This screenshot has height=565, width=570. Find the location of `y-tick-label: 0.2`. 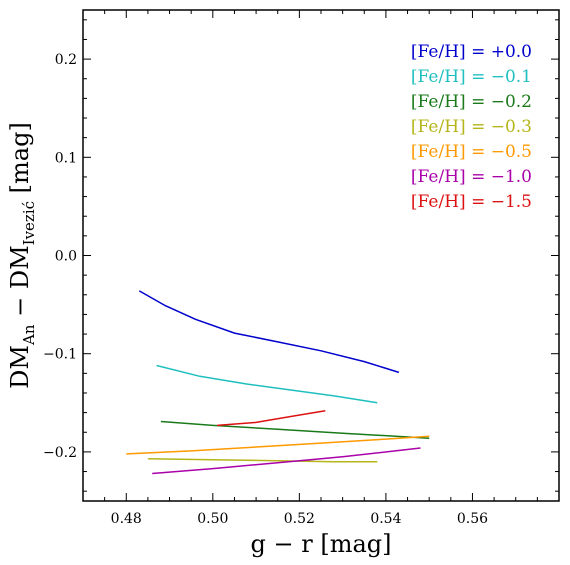

y-tick-label: 0.2 is located at coordinates (66, 60).